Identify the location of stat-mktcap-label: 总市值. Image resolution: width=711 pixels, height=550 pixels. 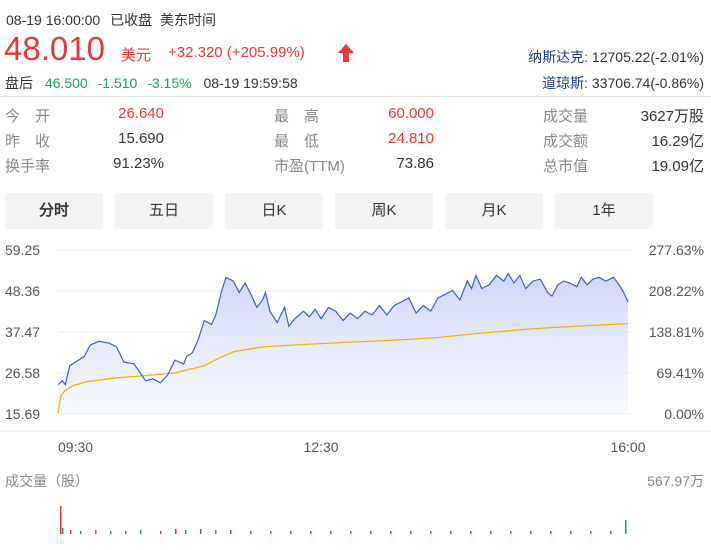
(566, 166).